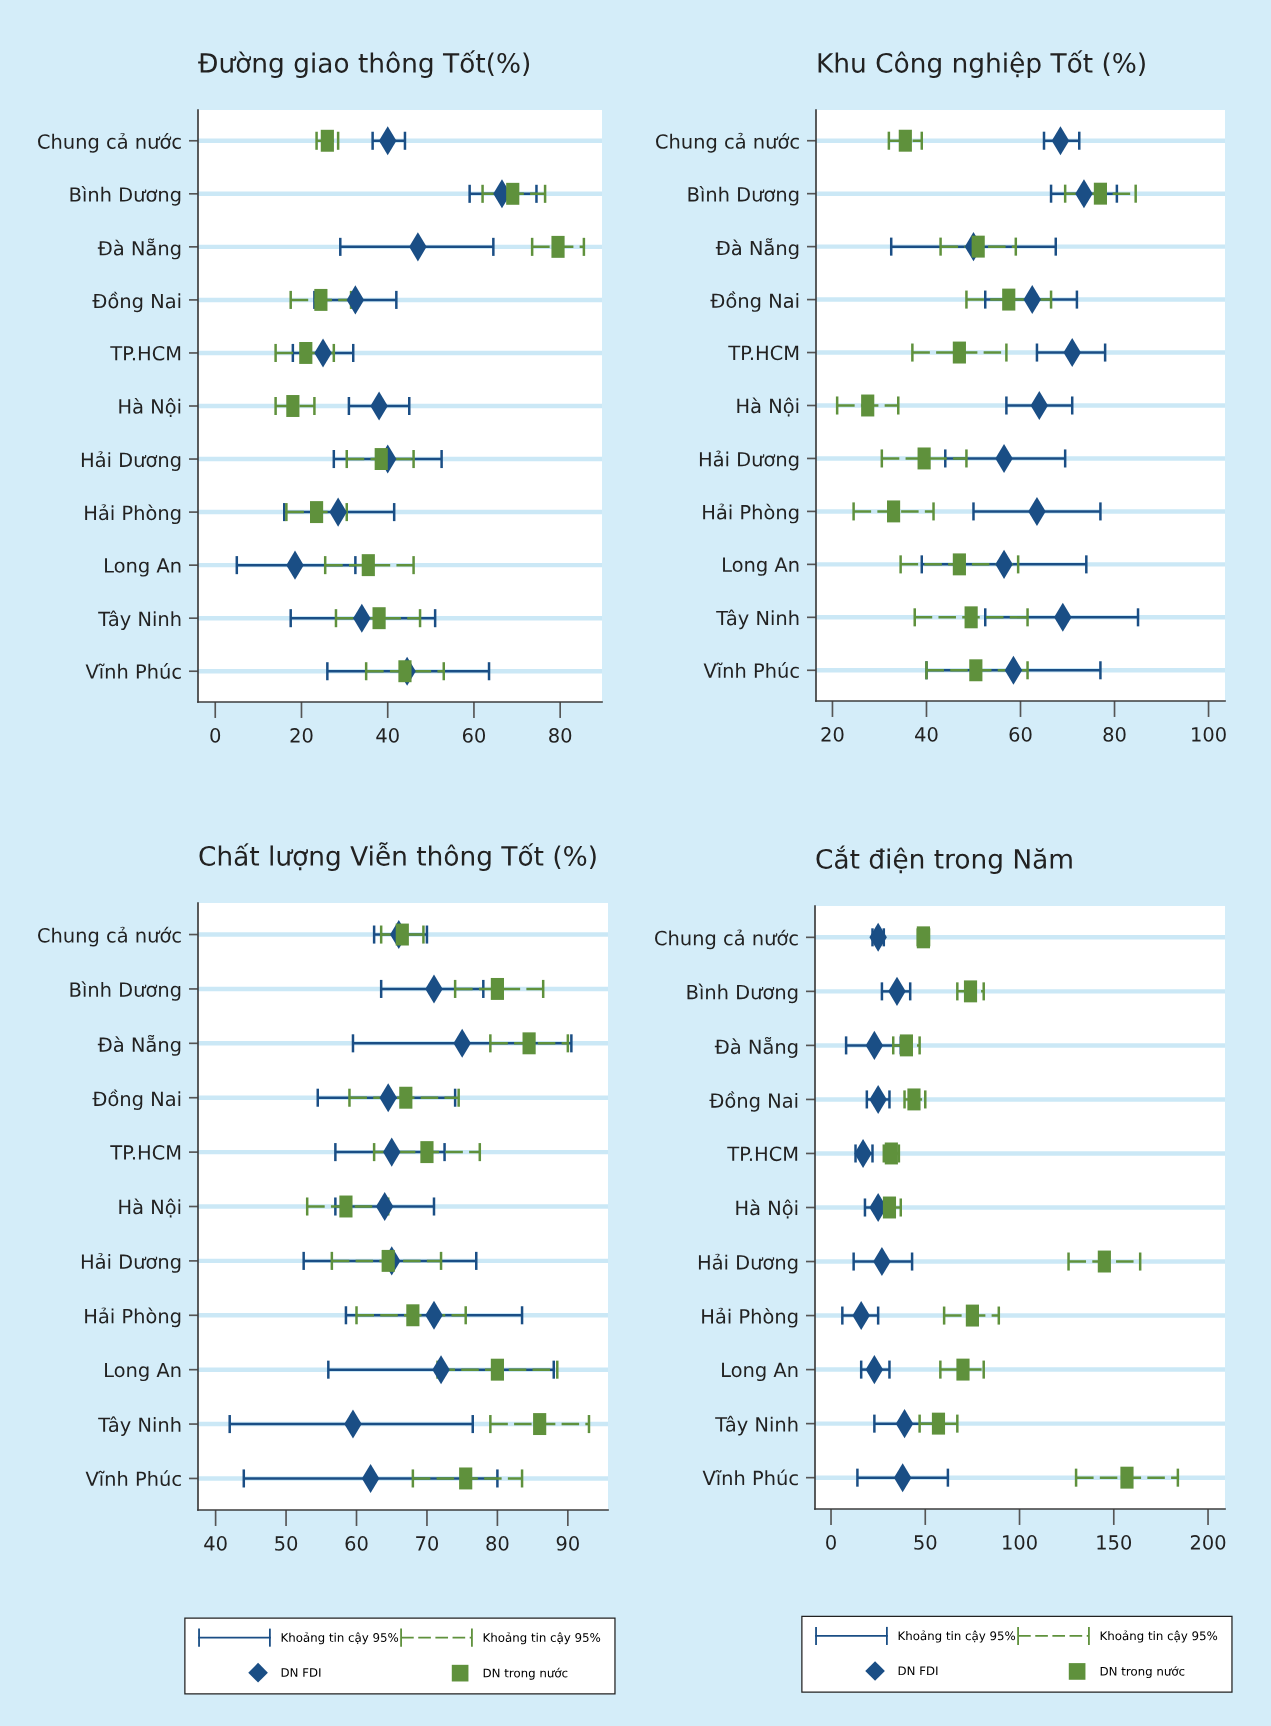 The image size is (1271, 1726). What do you see at coordinates (981, 64) in the screenshot?
I see `chart-title: Khu Công nghiệp Tốt (%)` at bounding box center [981, 64].